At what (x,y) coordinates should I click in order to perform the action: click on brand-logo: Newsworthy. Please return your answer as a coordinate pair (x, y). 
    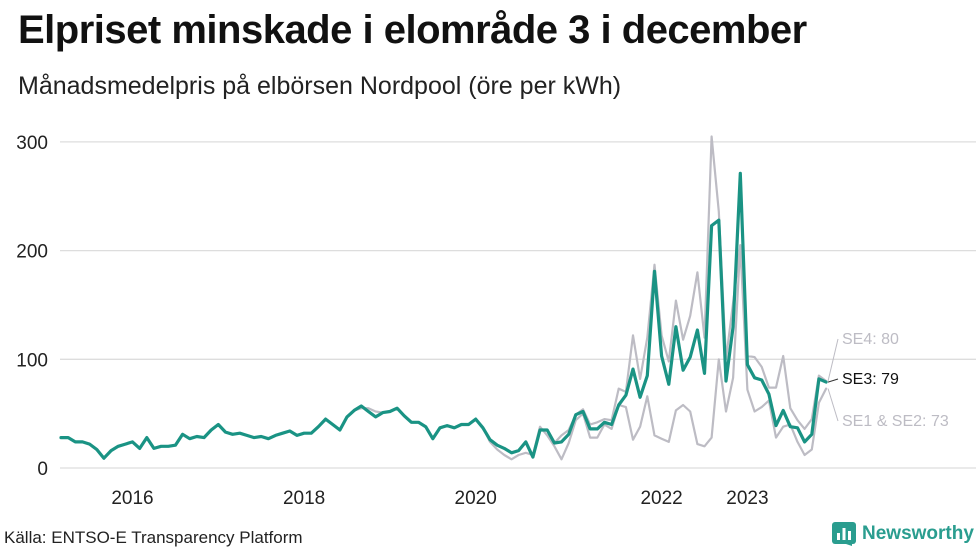
    Looking at the image, I should click on (903, 534).